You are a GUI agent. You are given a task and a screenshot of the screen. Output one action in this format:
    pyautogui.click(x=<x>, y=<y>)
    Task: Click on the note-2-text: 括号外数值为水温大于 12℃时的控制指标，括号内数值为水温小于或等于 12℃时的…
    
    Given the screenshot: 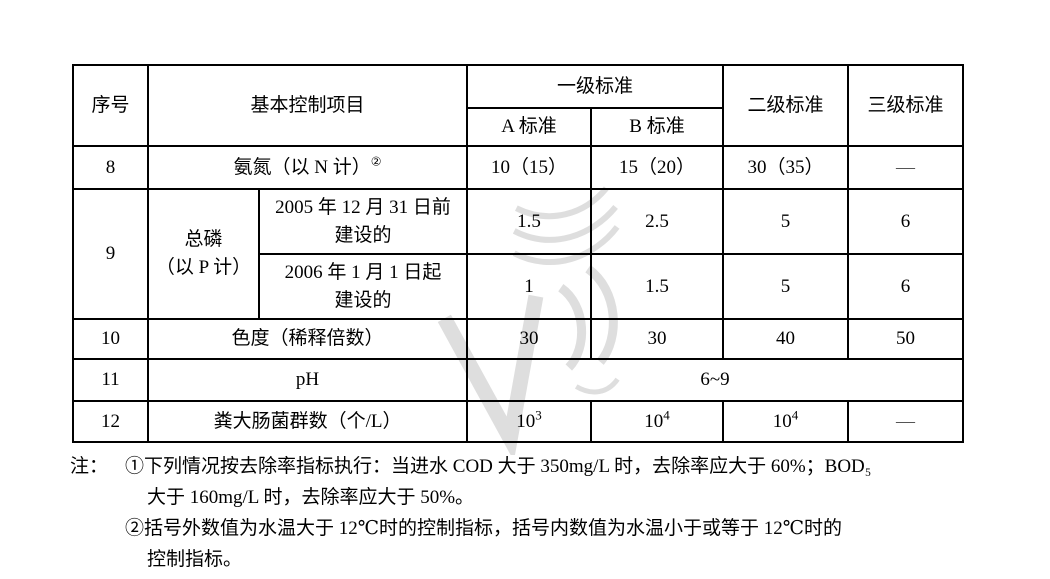 What is the action you would take?
    pyautogui.click(x=493, y=544)
    